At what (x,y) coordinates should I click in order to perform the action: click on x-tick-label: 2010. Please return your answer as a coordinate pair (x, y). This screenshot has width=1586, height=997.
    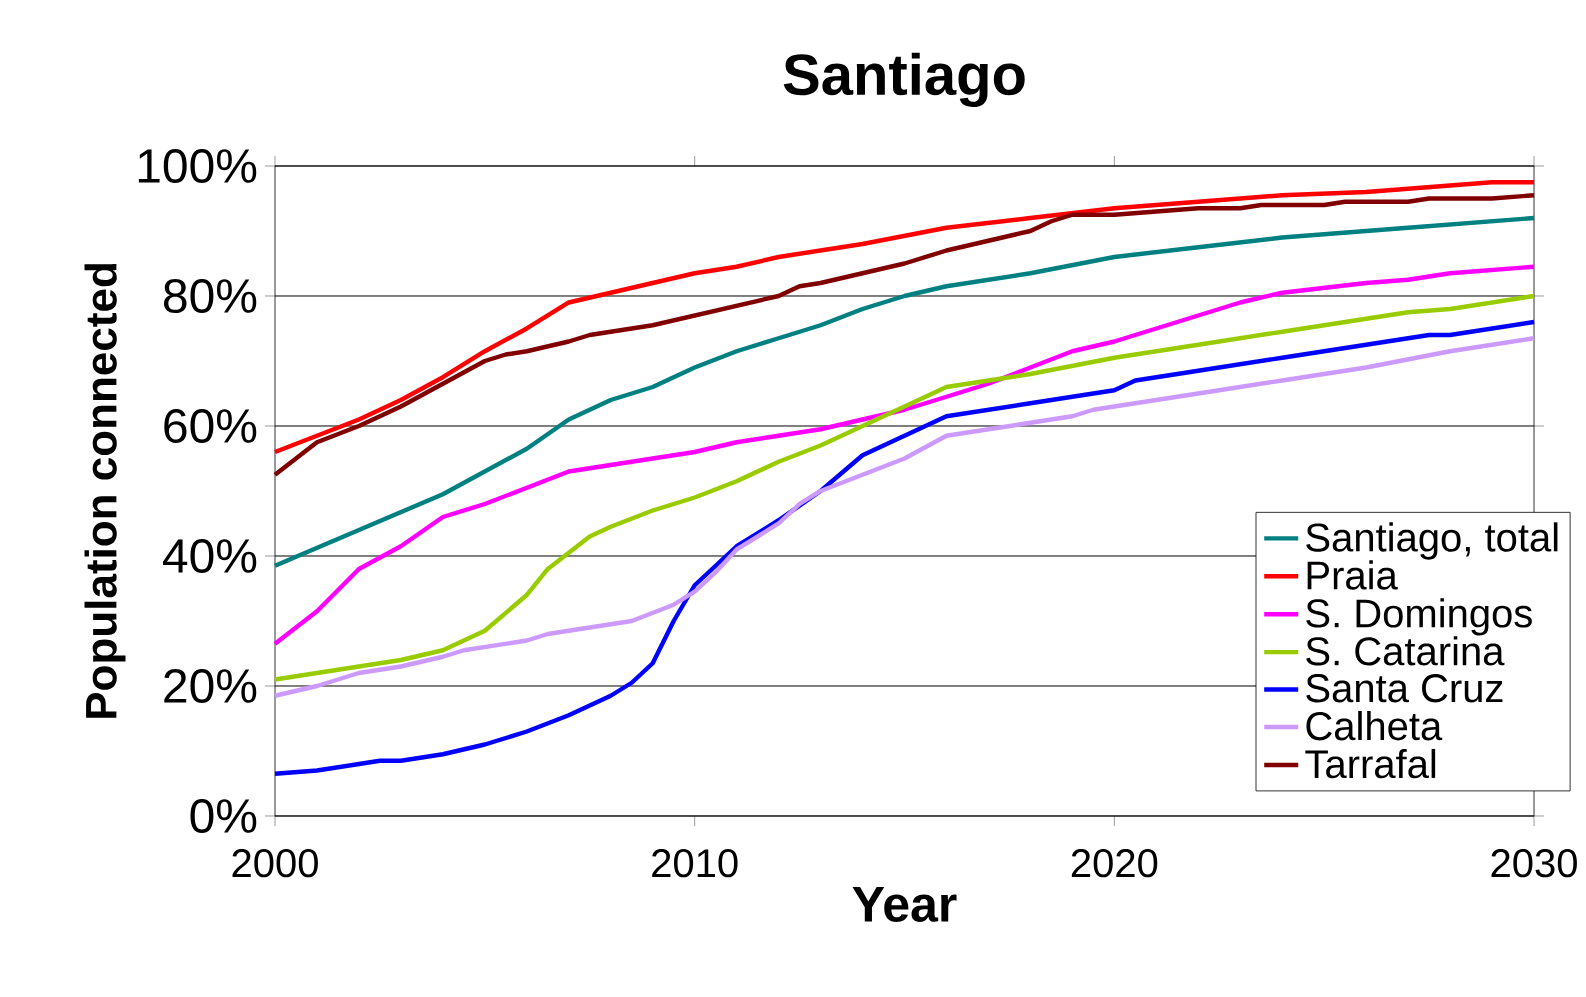
    Looking at the image, I should click on (695, 863).